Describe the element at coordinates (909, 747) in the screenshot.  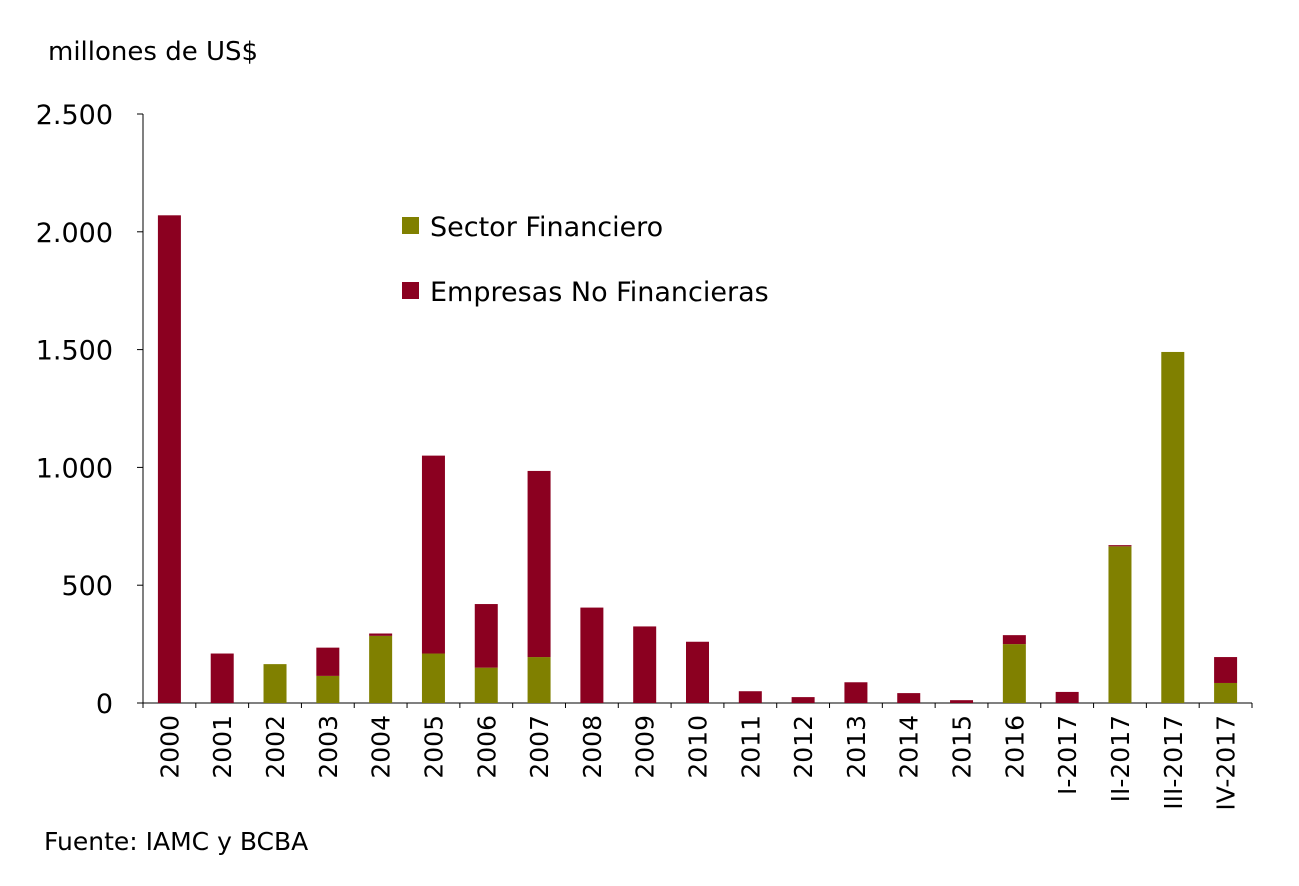
I see `x-tick-label: 2014` at that location.